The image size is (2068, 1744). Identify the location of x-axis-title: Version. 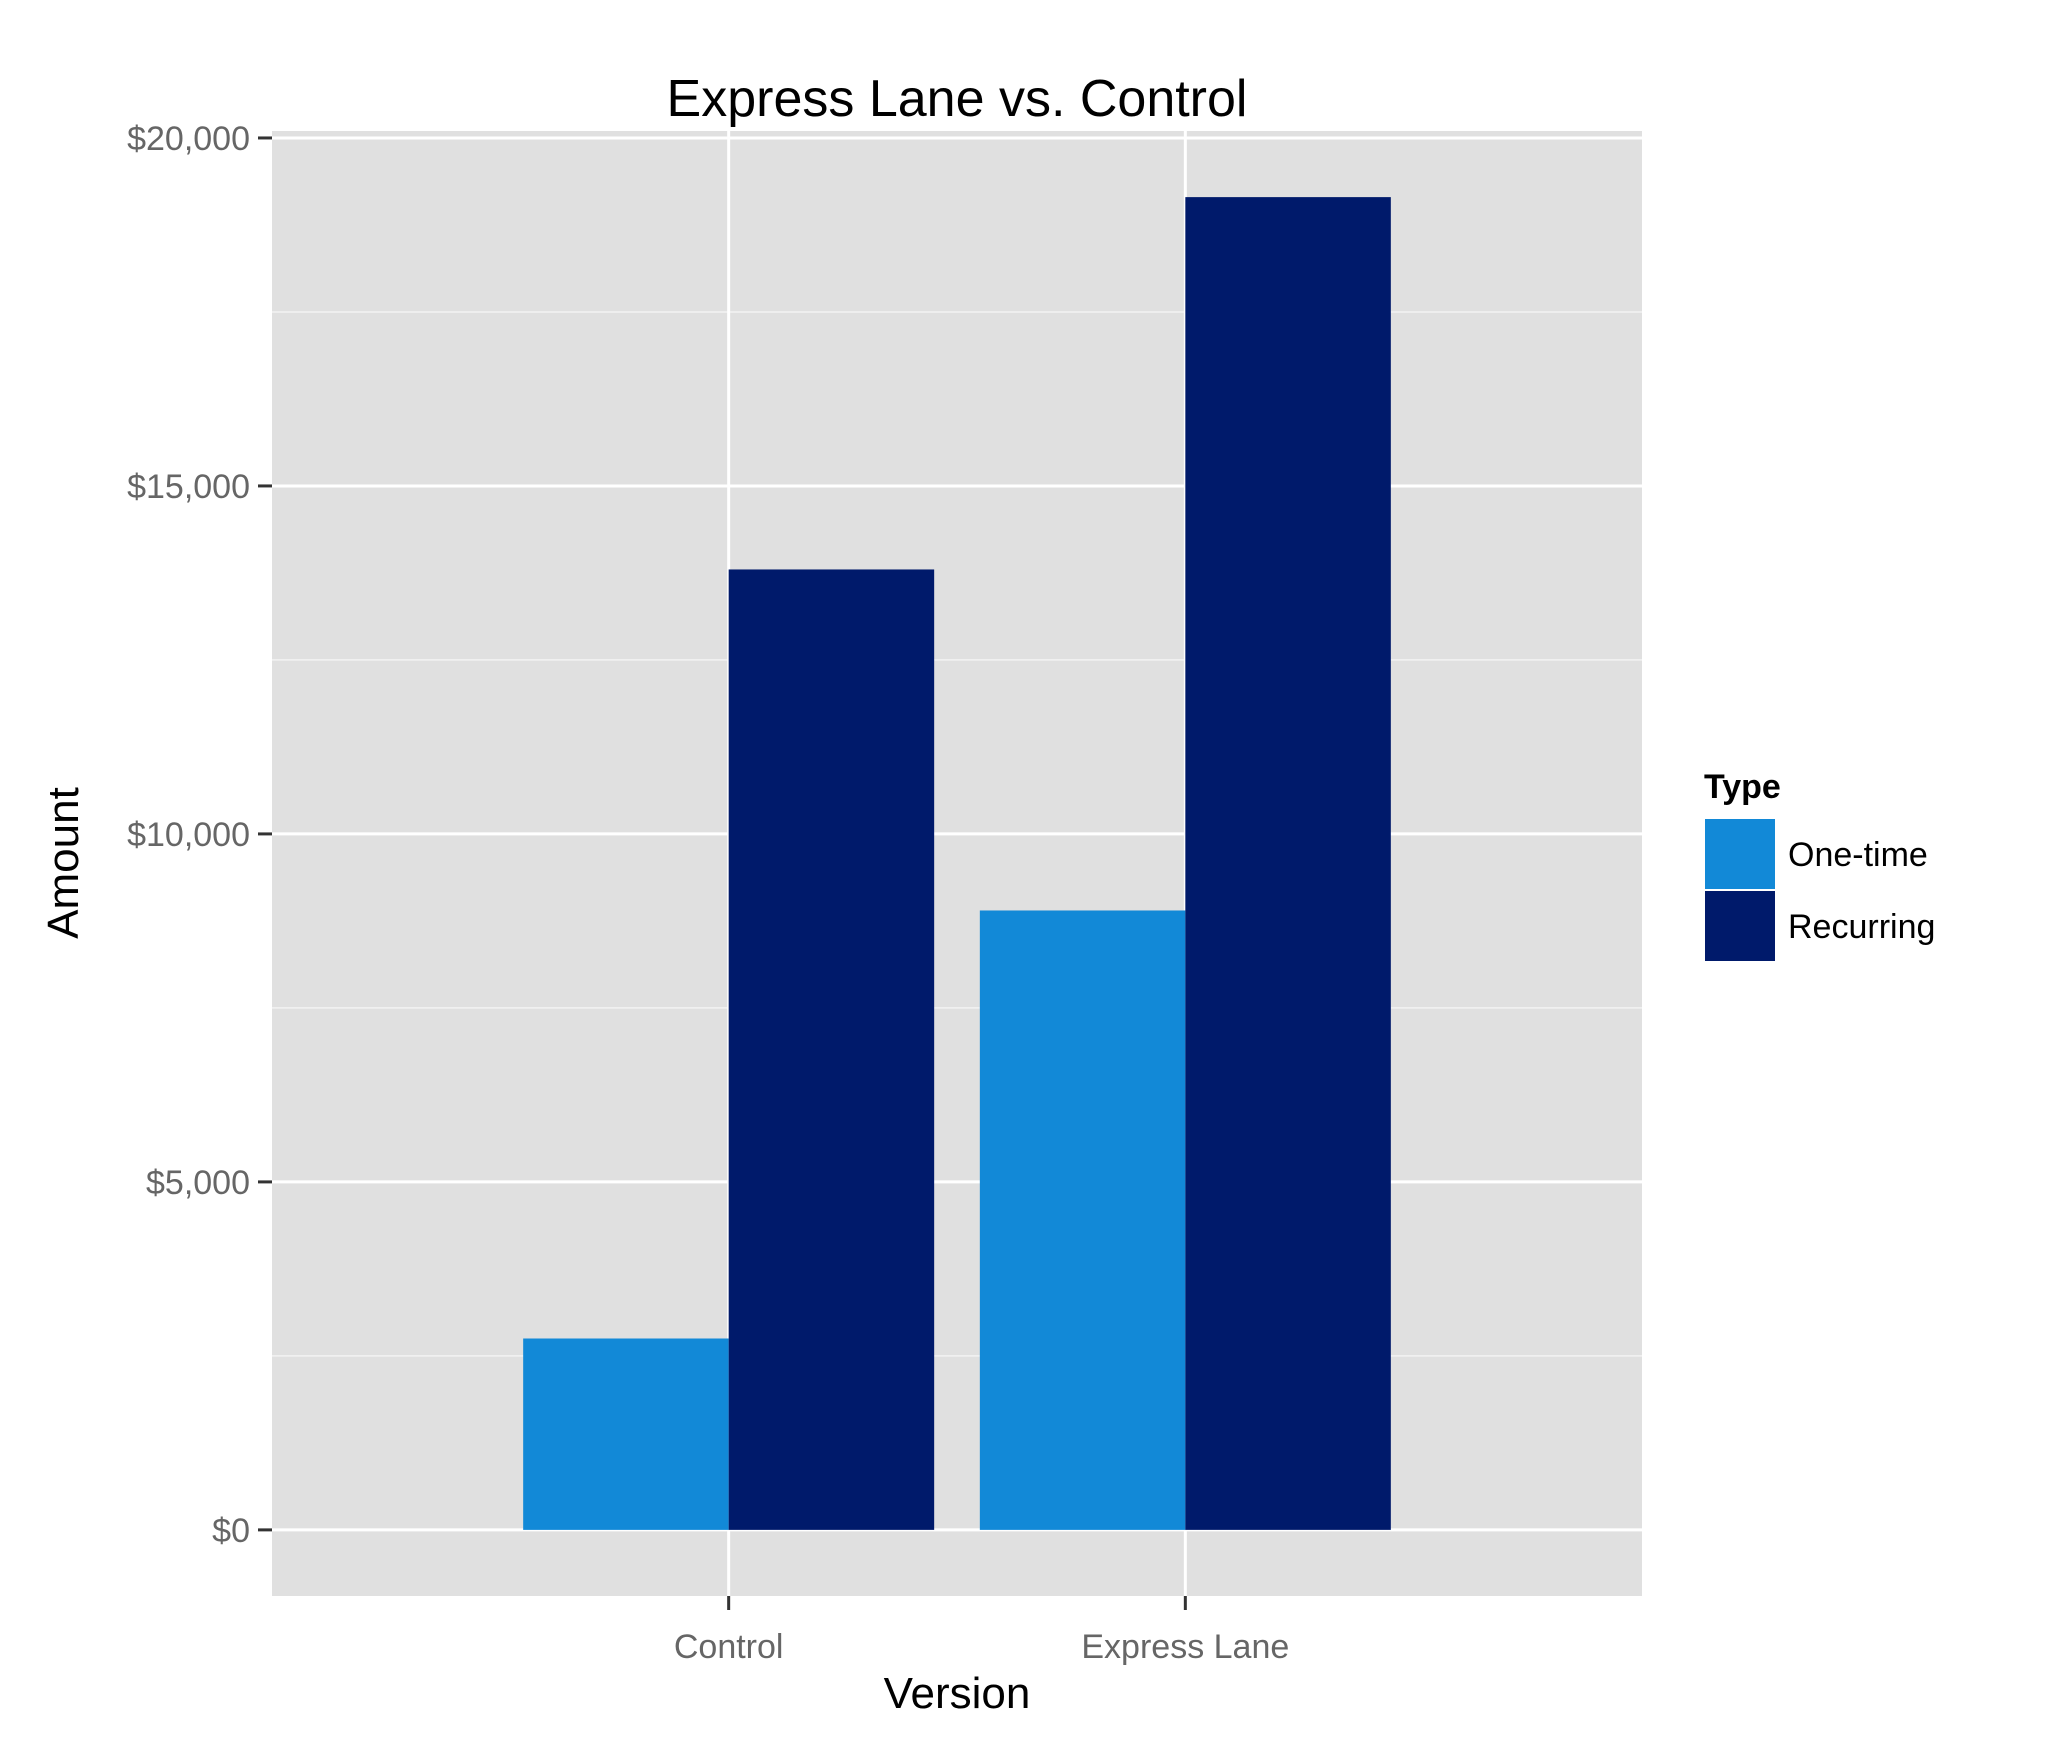
(957, 1693).